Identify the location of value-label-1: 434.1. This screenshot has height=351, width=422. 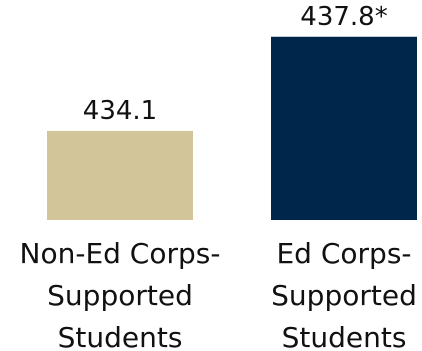
(120, 111).